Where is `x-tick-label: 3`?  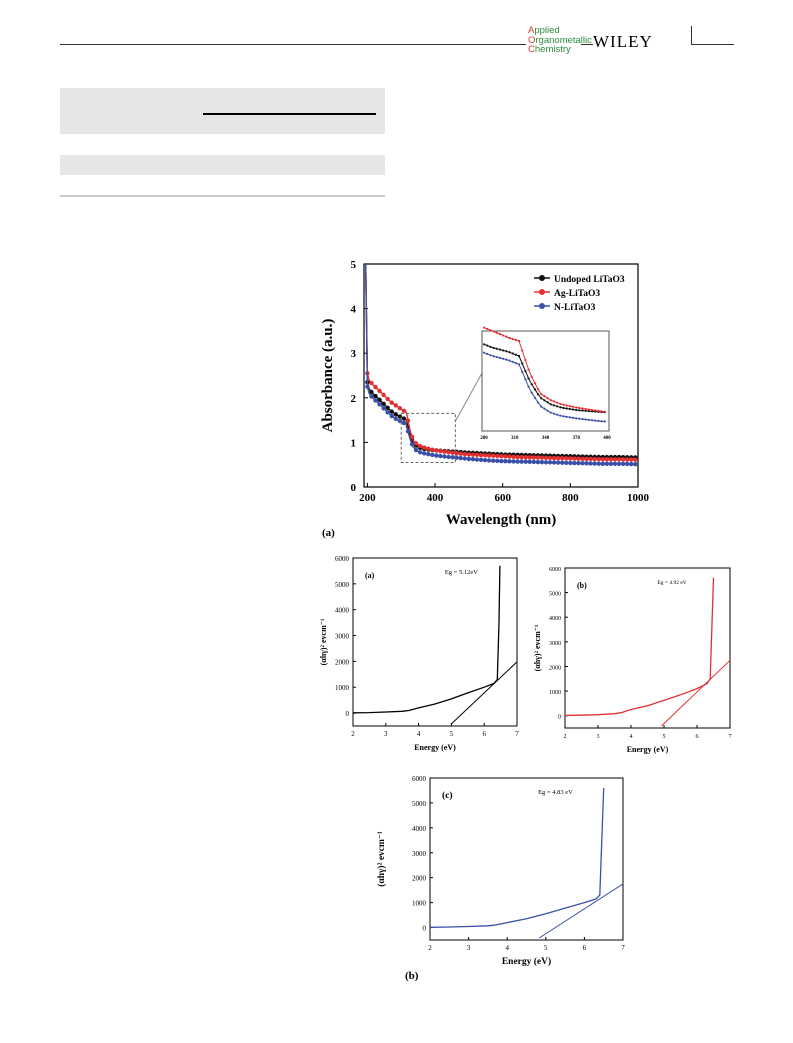 x-tick-label: 3 is located at coordinates (469, 948).